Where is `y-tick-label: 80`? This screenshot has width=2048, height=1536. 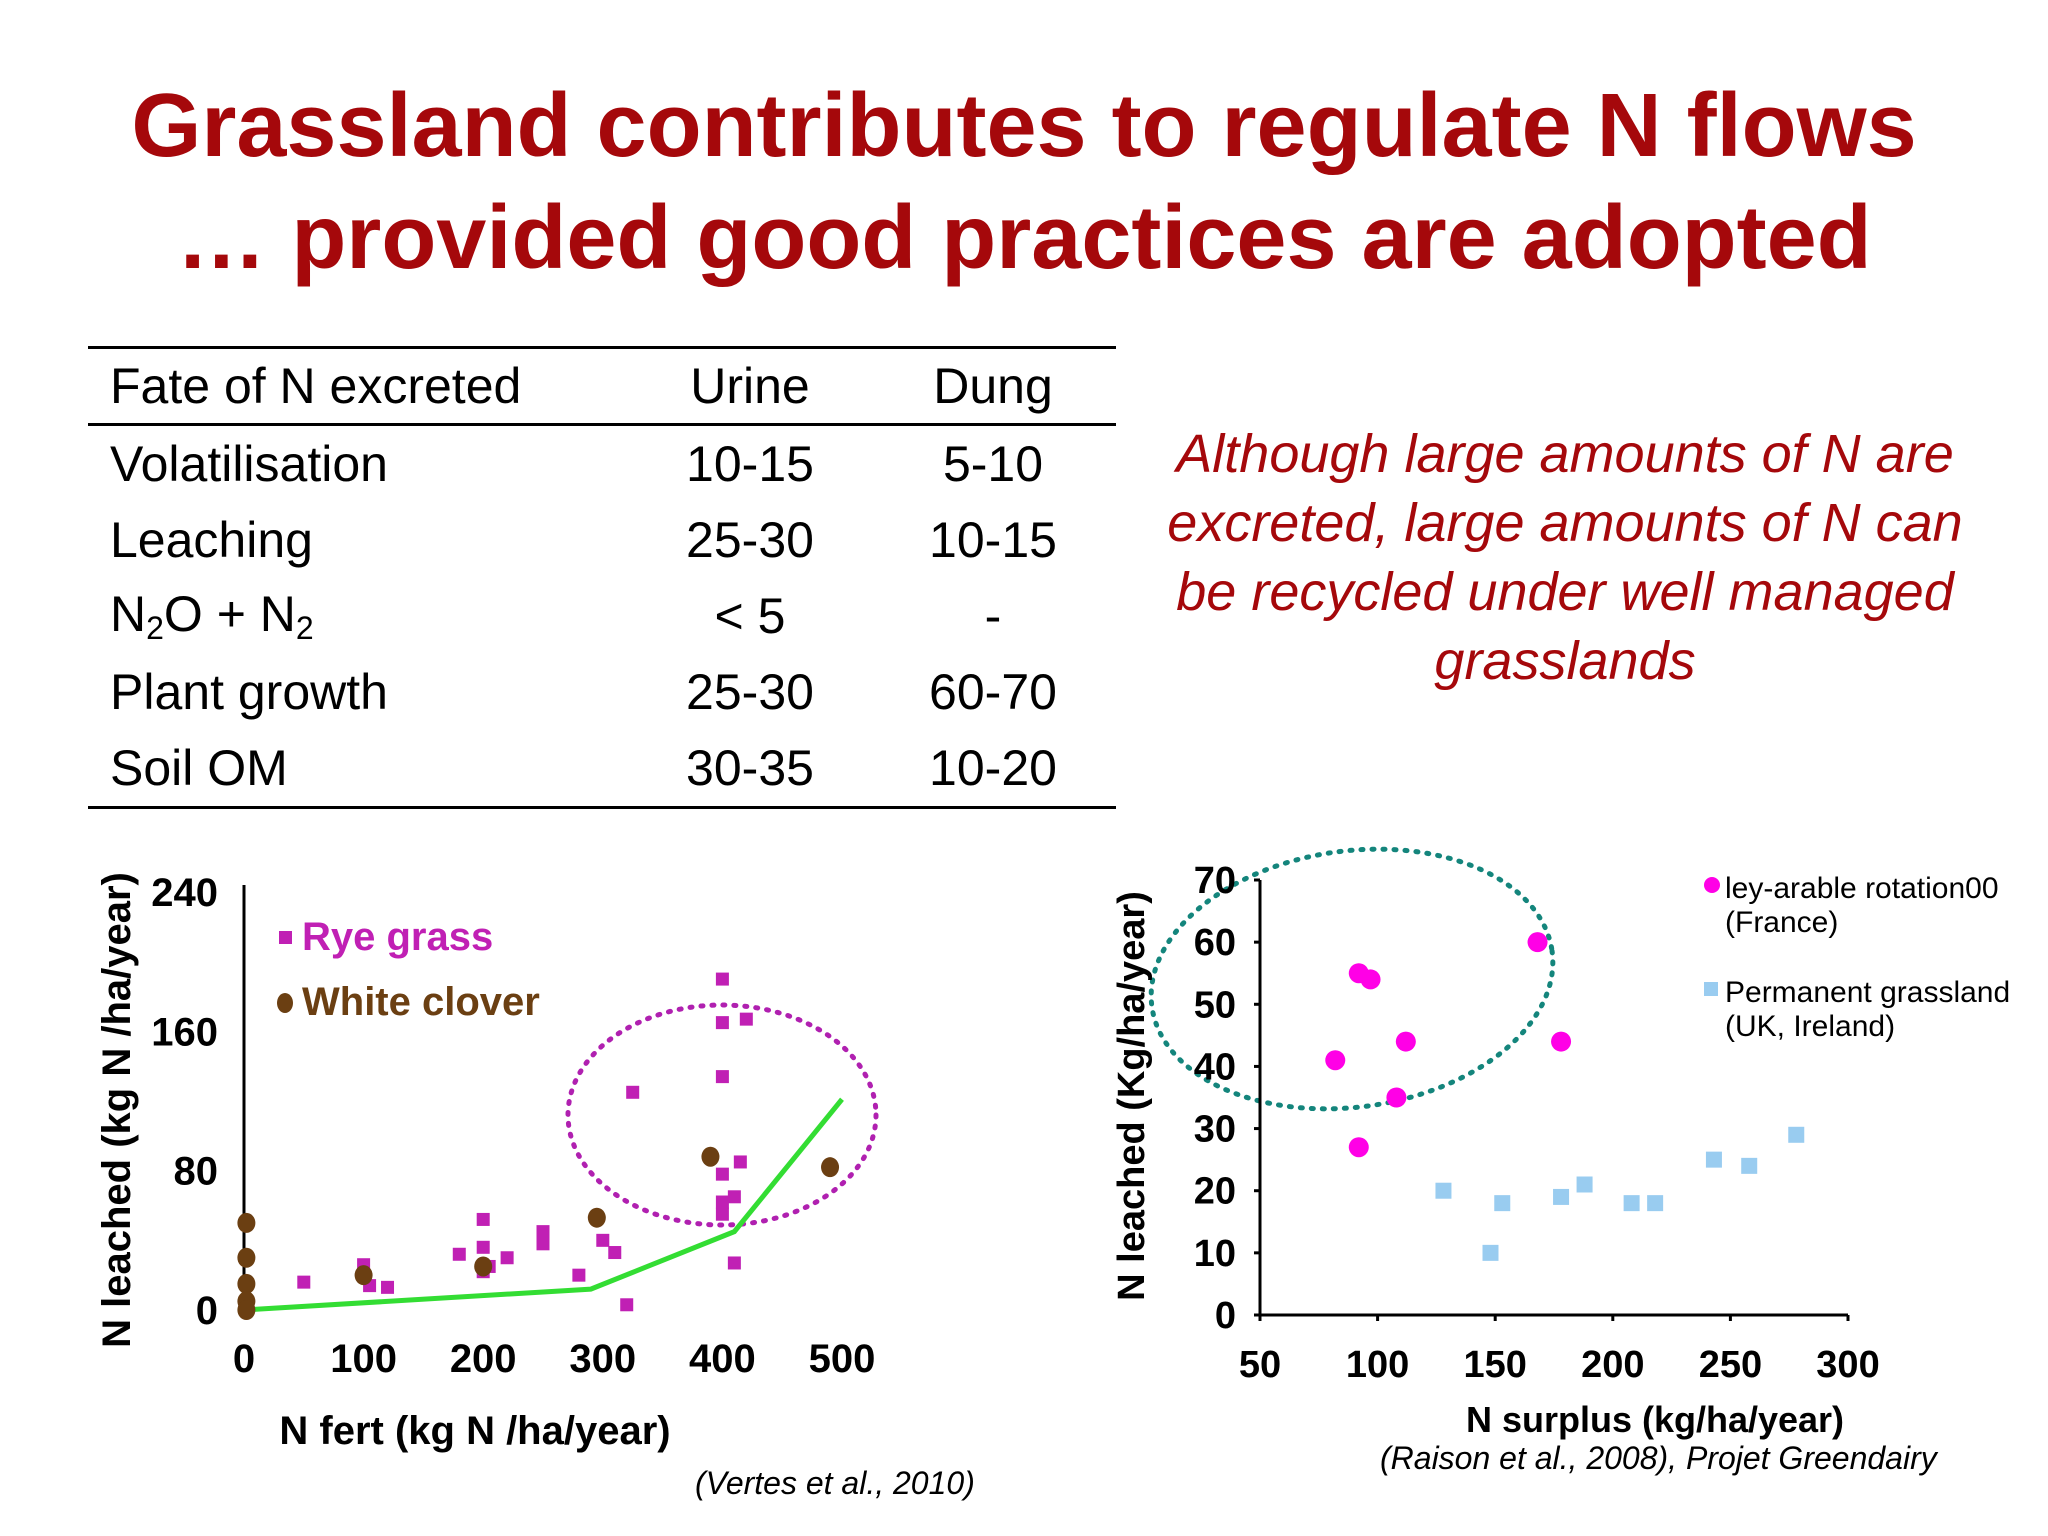 y-tick-label: 80 is located at coordinates (196, 1172).